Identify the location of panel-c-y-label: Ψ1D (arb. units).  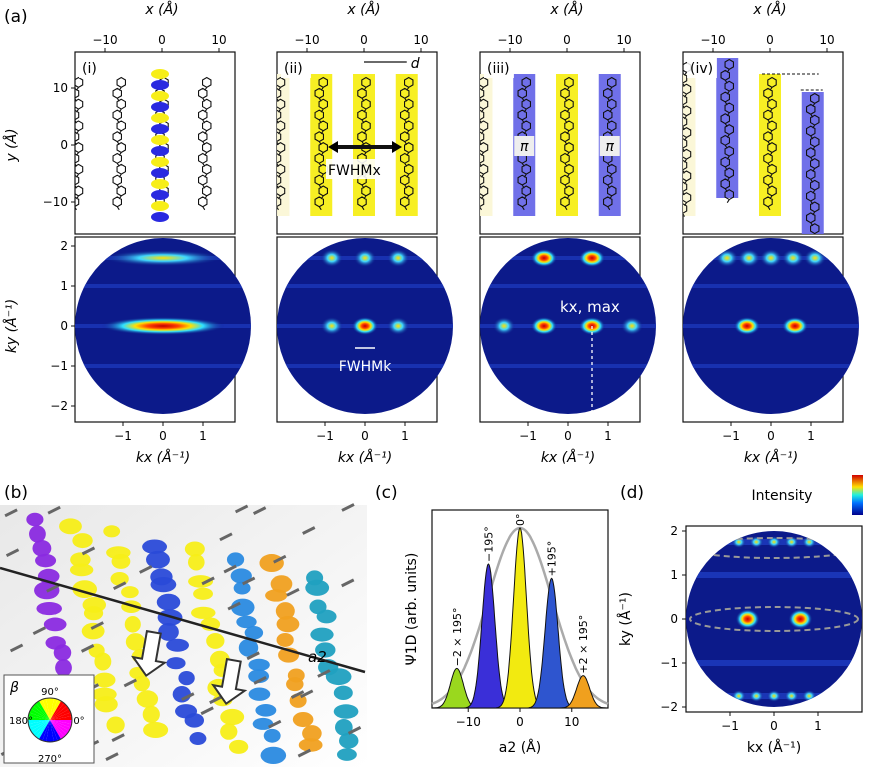
(412, 609).